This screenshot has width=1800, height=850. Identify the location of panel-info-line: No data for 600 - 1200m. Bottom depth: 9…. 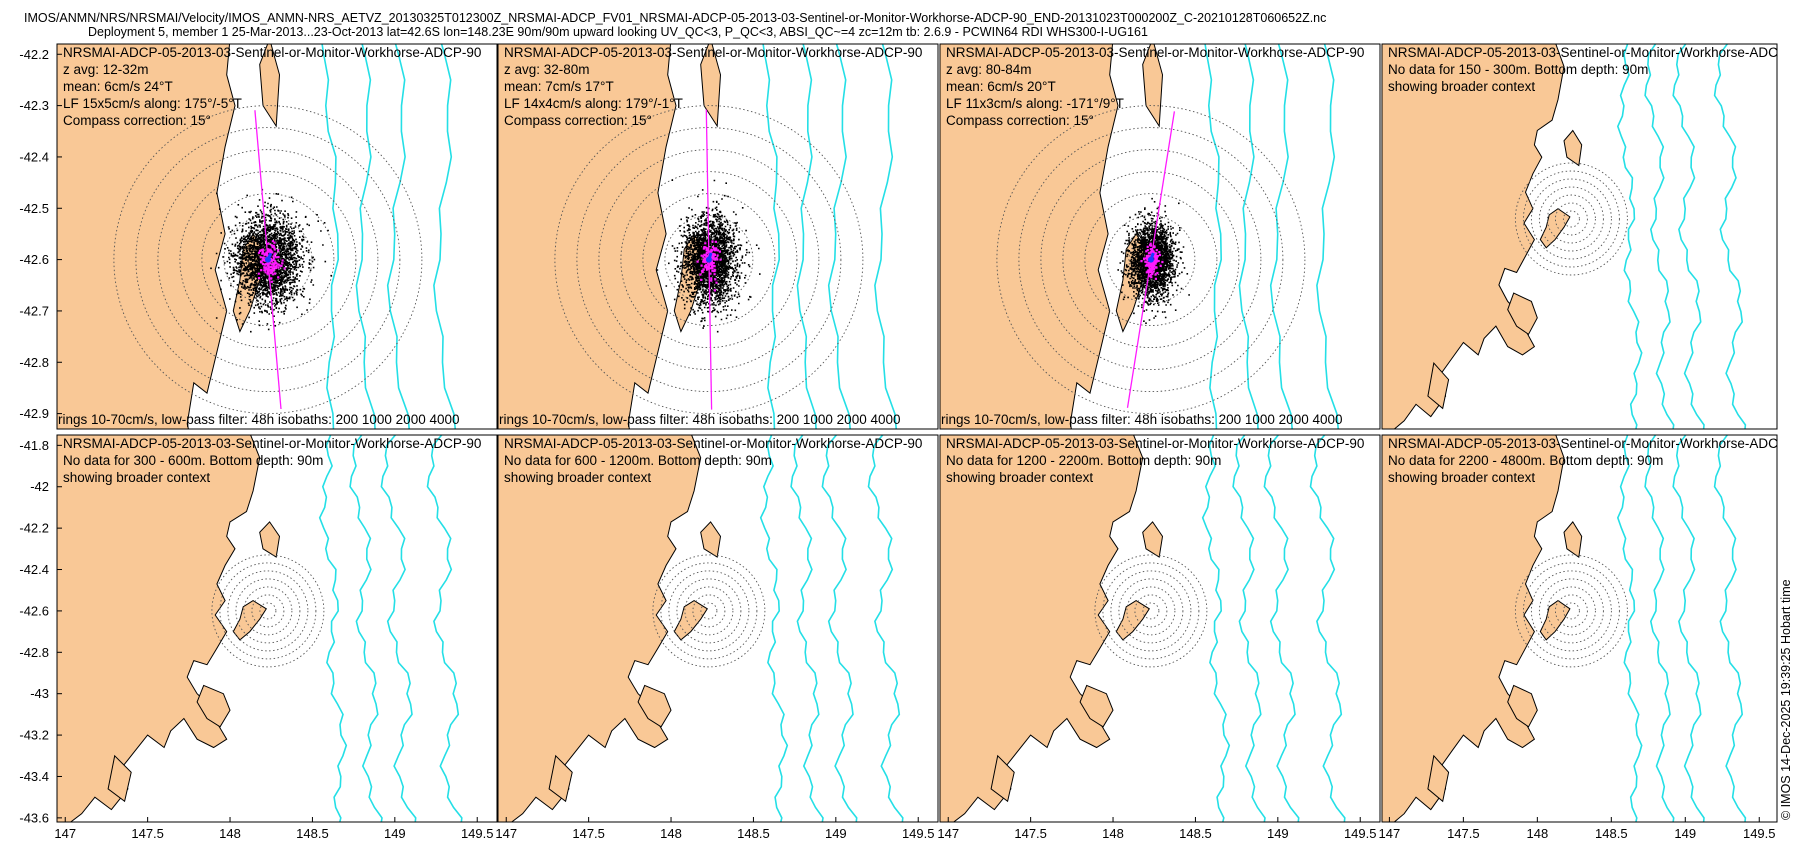
(638, 460).